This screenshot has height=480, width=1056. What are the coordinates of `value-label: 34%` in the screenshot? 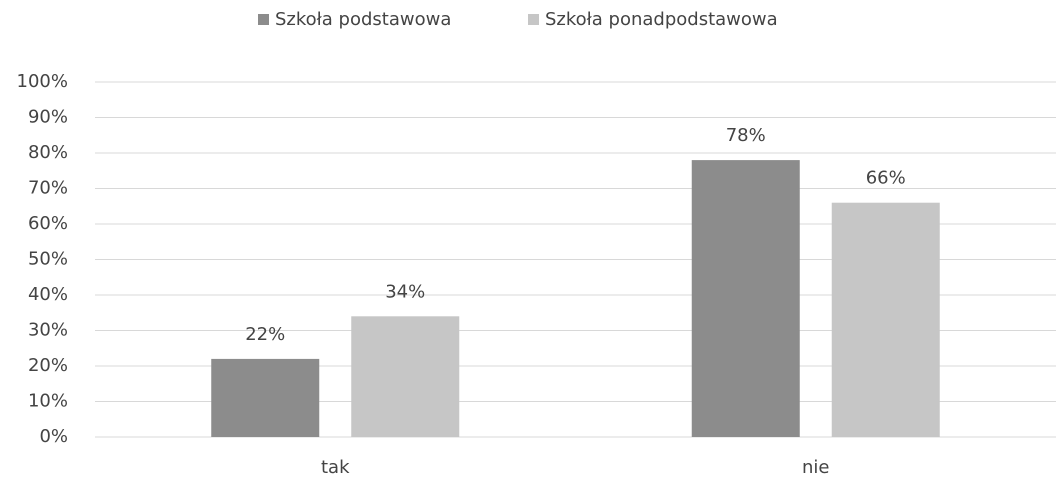 It's located at (405, 291).